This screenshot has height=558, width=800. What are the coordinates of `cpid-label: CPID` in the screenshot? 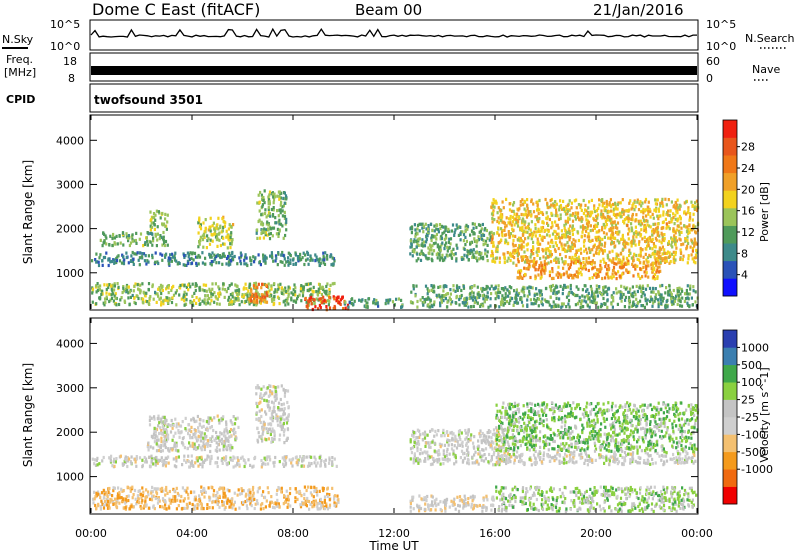 It's located at (20, 99).